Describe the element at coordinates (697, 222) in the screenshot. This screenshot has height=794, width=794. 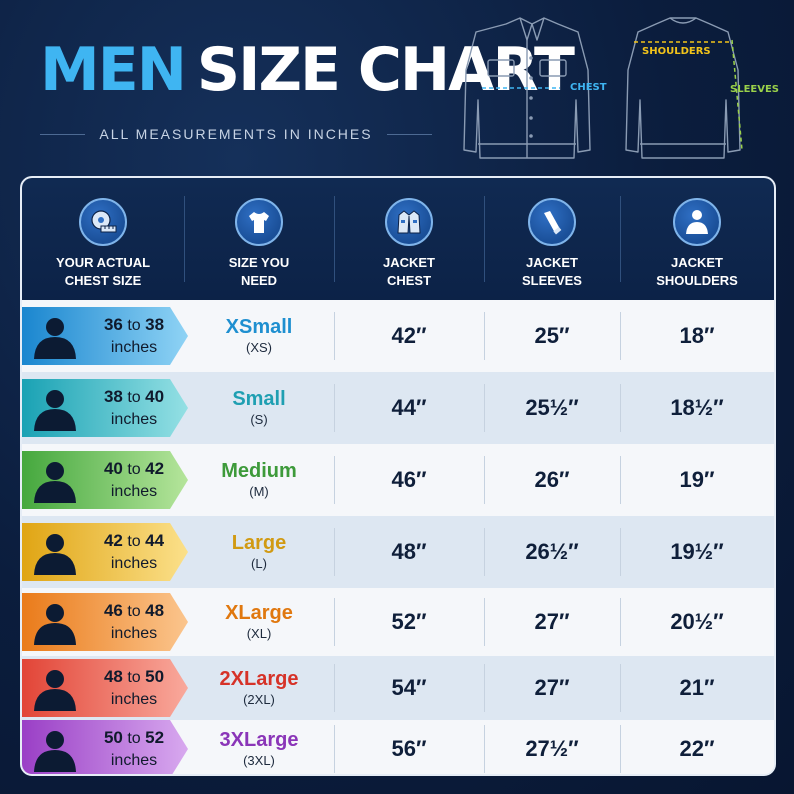
I see `person-shoulders-icon` at that location.